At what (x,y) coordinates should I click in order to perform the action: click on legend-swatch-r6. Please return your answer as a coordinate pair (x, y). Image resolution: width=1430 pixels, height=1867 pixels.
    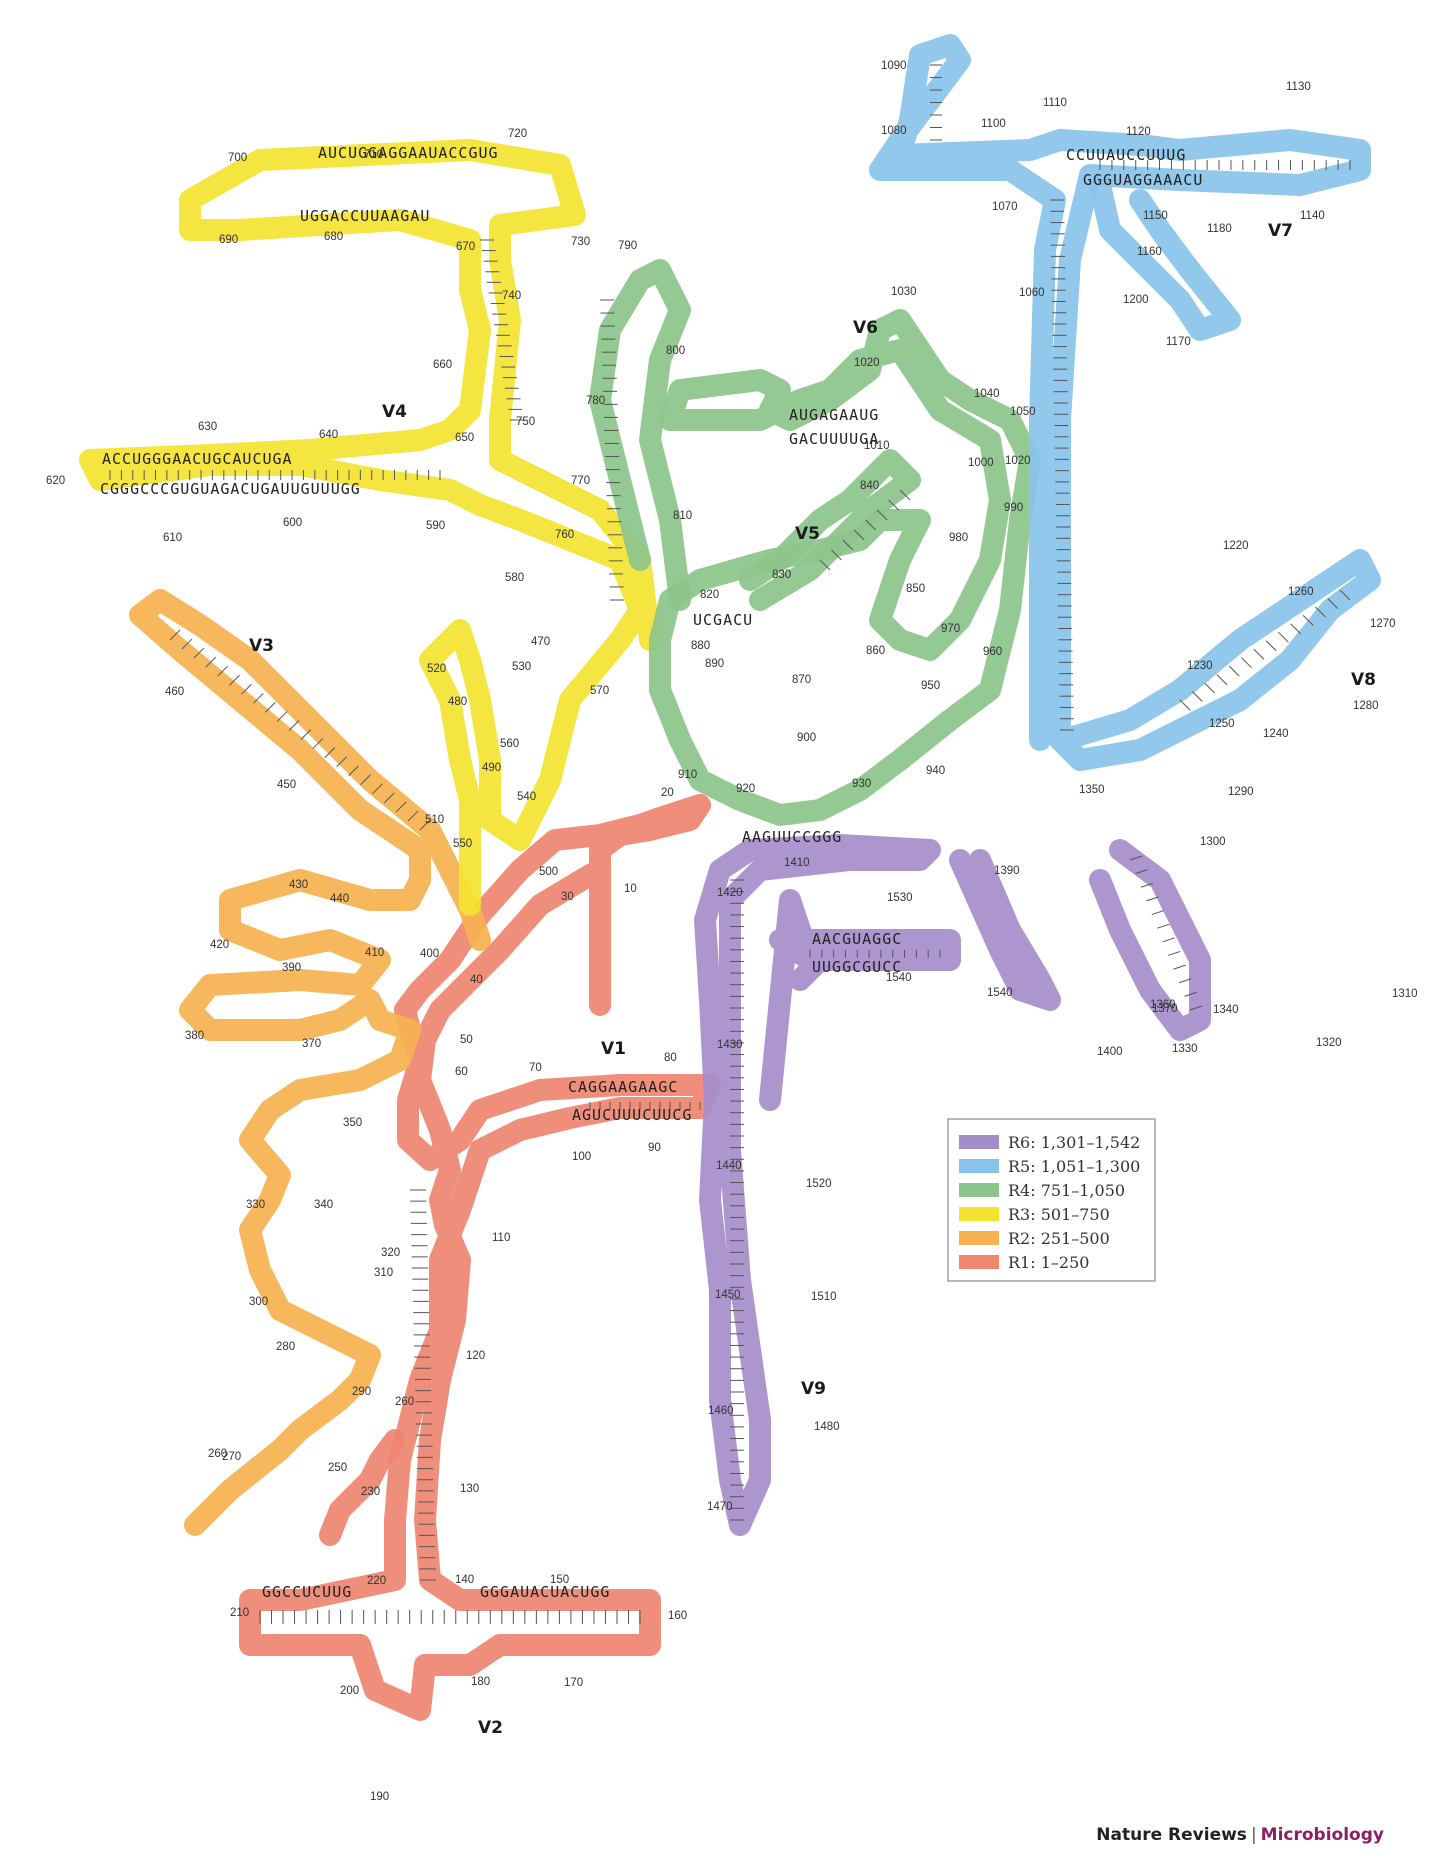
    Looking at the image, I should click on (979, 1142).